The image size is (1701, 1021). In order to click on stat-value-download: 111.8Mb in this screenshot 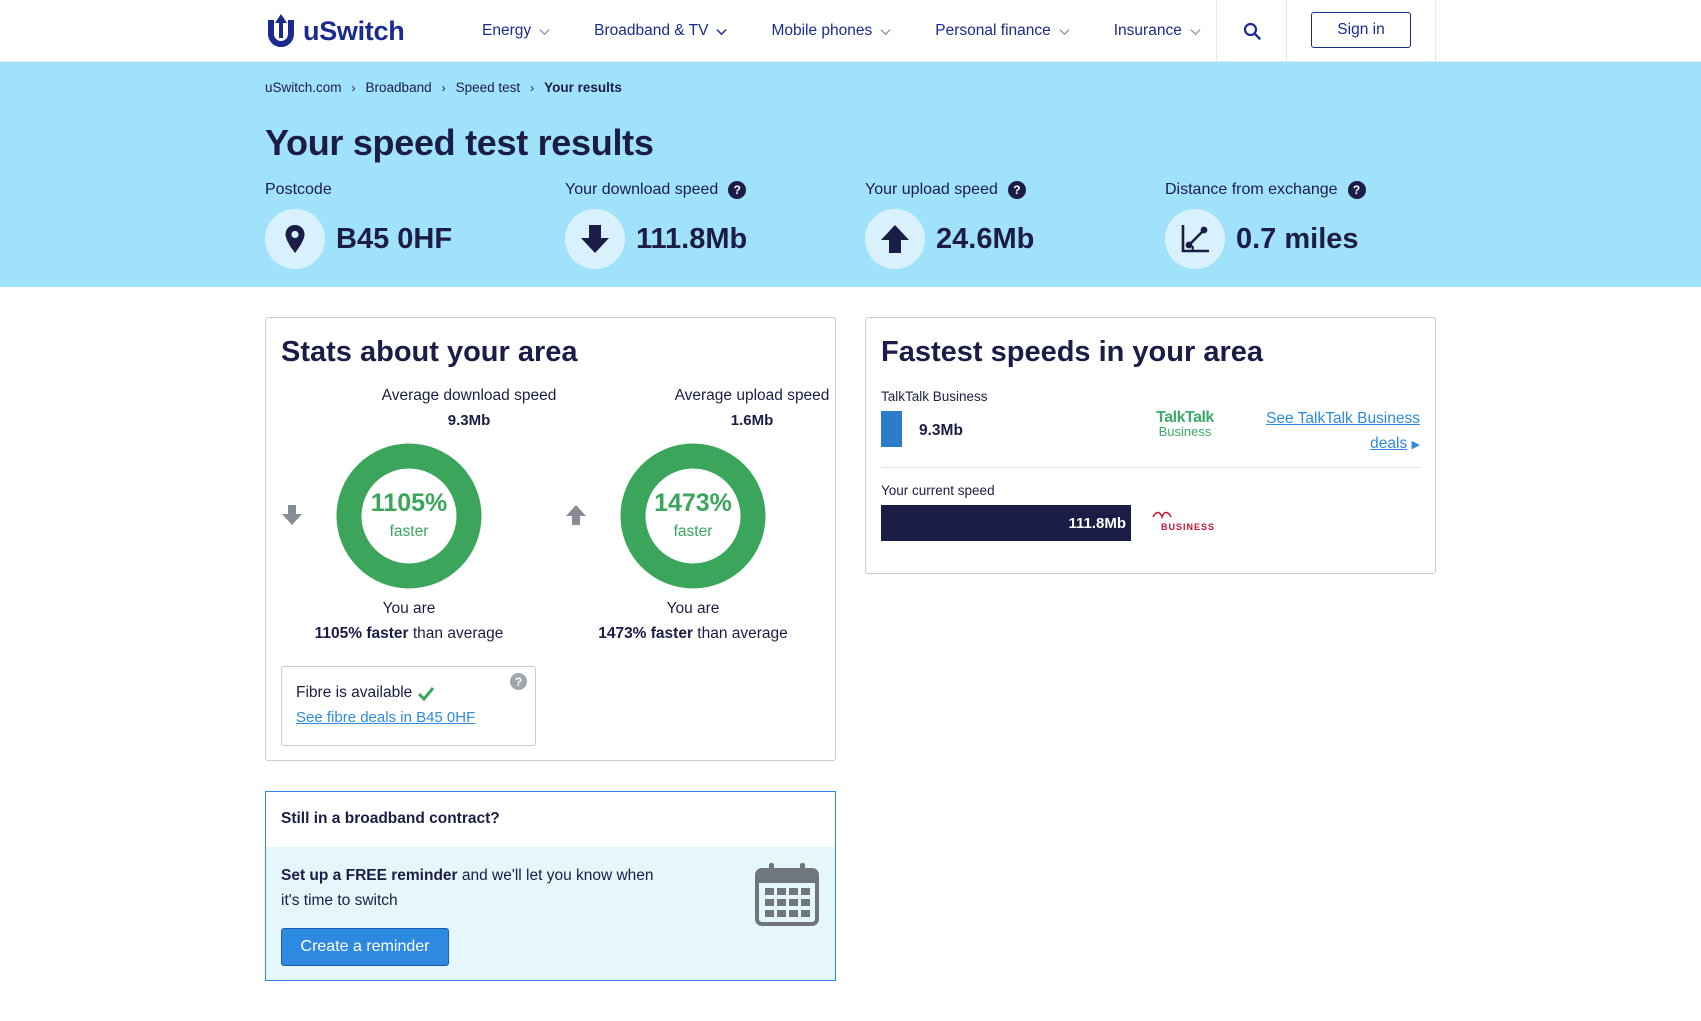, I will do `click(692, 238)`.